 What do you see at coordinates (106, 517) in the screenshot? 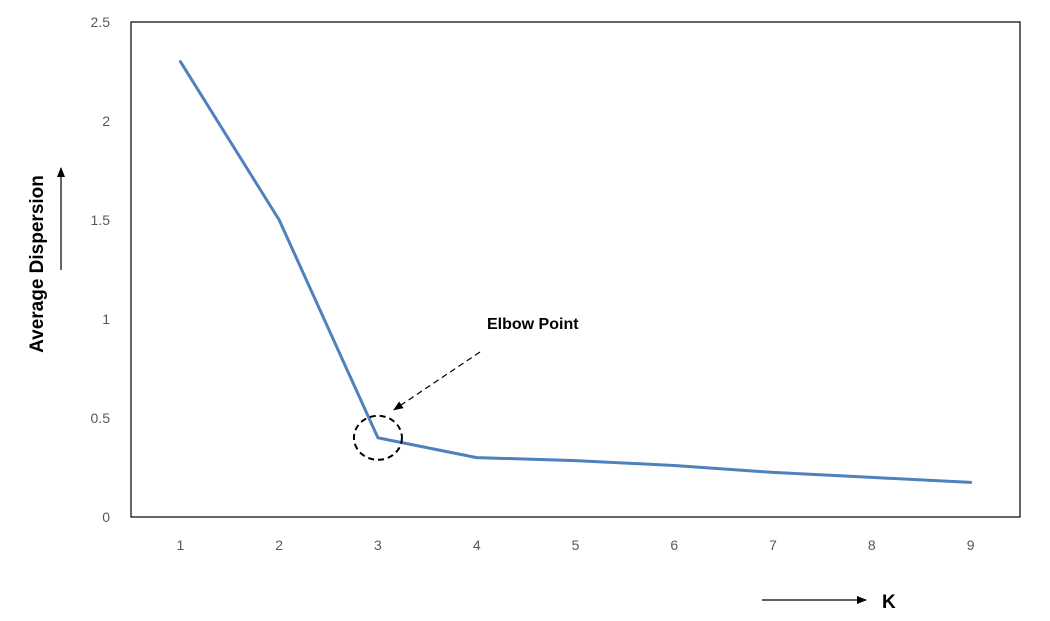
I see `y-tick-label: 0` at bounding box center [106, 517].